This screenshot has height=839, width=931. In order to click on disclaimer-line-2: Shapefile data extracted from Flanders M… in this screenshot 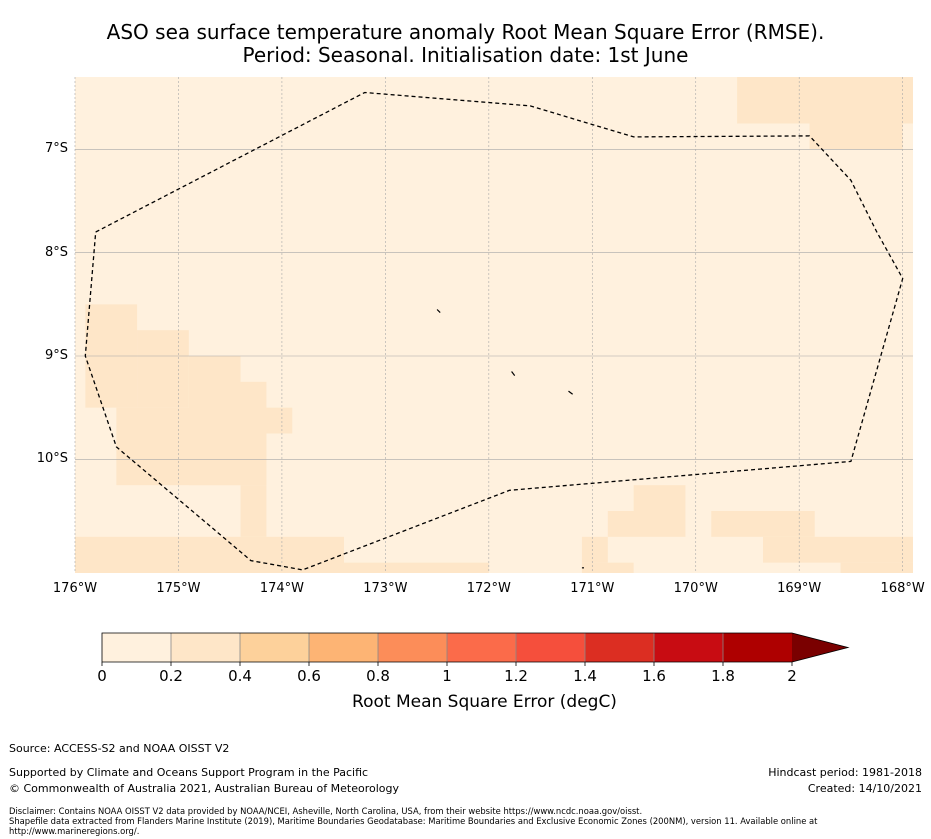, I will do `click(413, 826)`.